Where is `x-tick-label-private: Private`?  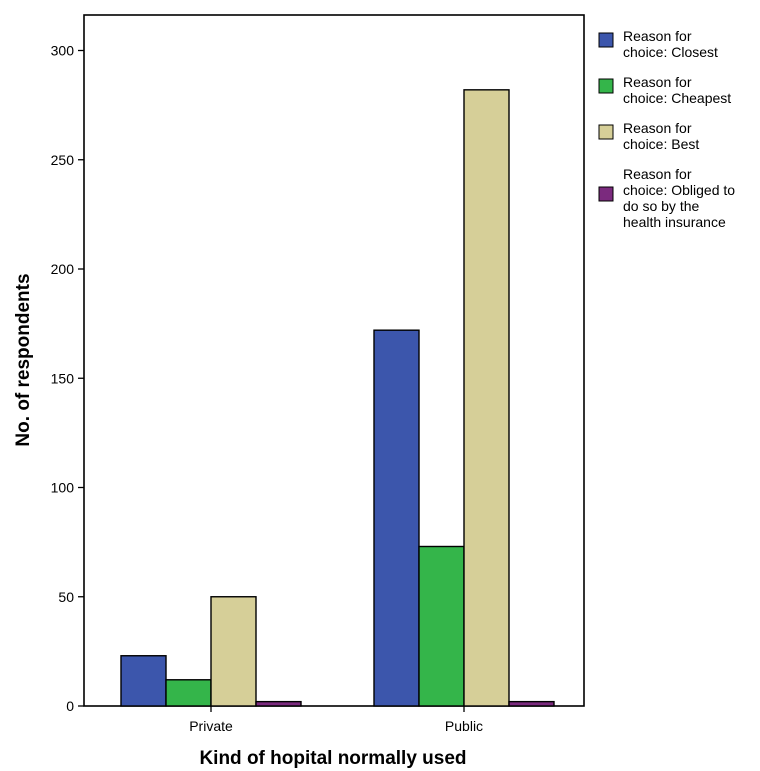
x-tick-label-private: Private is located at coordinates (211, 726).